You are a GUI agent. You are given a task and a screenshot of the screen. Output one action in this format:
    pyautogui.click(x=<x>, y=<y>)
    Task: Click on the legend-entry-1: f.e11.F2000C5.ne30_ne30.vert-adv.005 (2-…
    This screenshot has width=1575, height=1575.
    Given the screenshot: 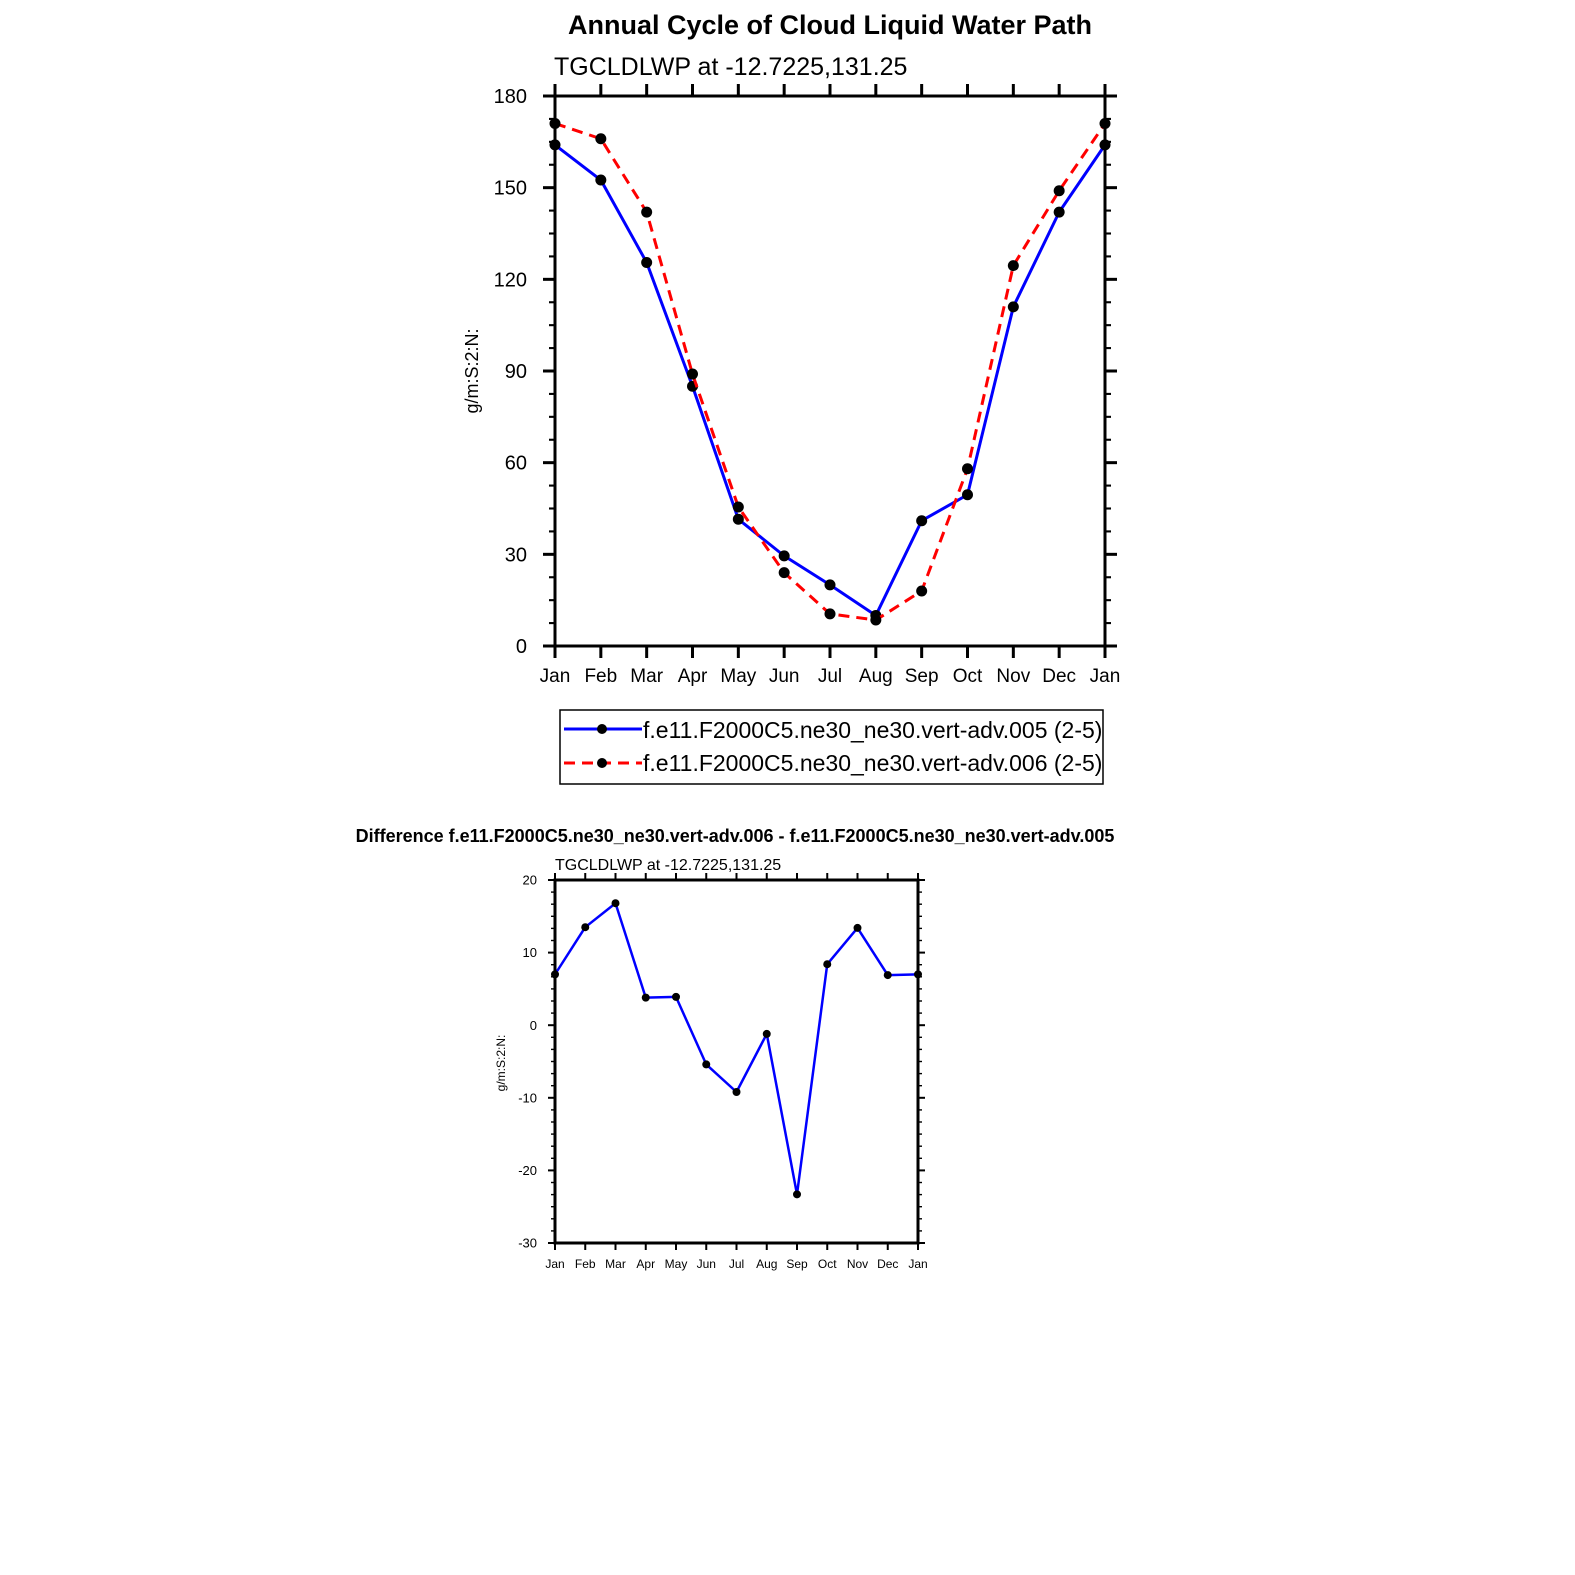 What is the action you would take?
    pyautogui.click(x=833, y=730)
    